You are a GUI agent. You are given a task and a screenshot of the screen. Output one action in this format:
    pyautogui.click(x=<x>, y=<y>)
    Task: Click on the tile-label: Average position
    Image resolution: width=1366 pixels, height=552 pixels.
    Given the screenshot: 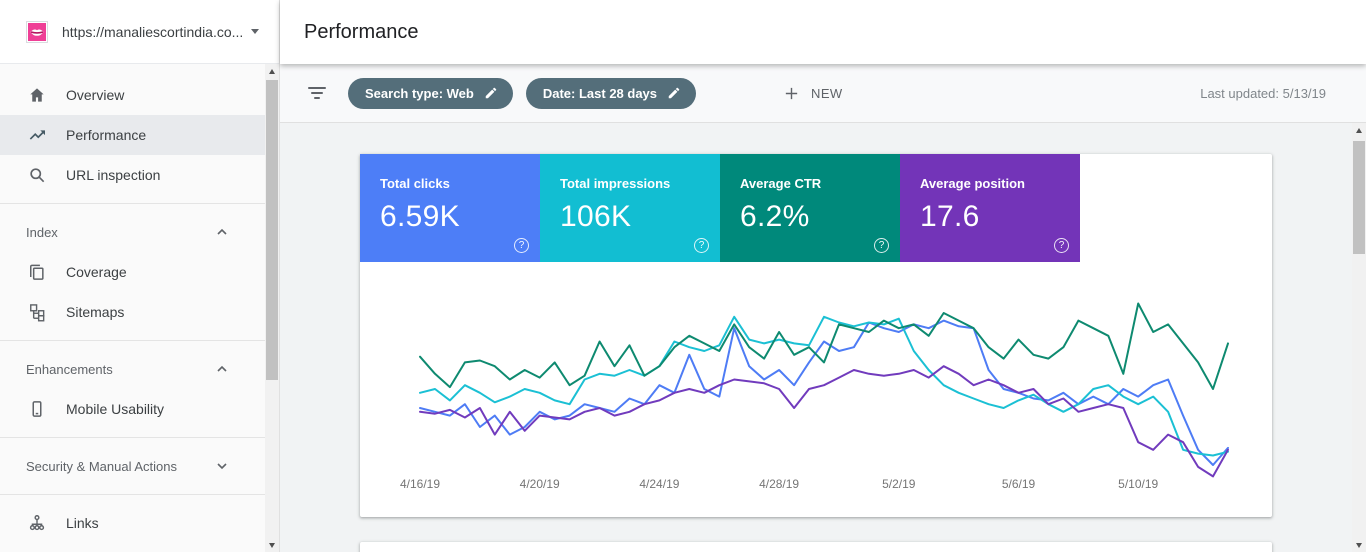 What is the action you would take?
    pyautogui.click(x=972, y=183)
    